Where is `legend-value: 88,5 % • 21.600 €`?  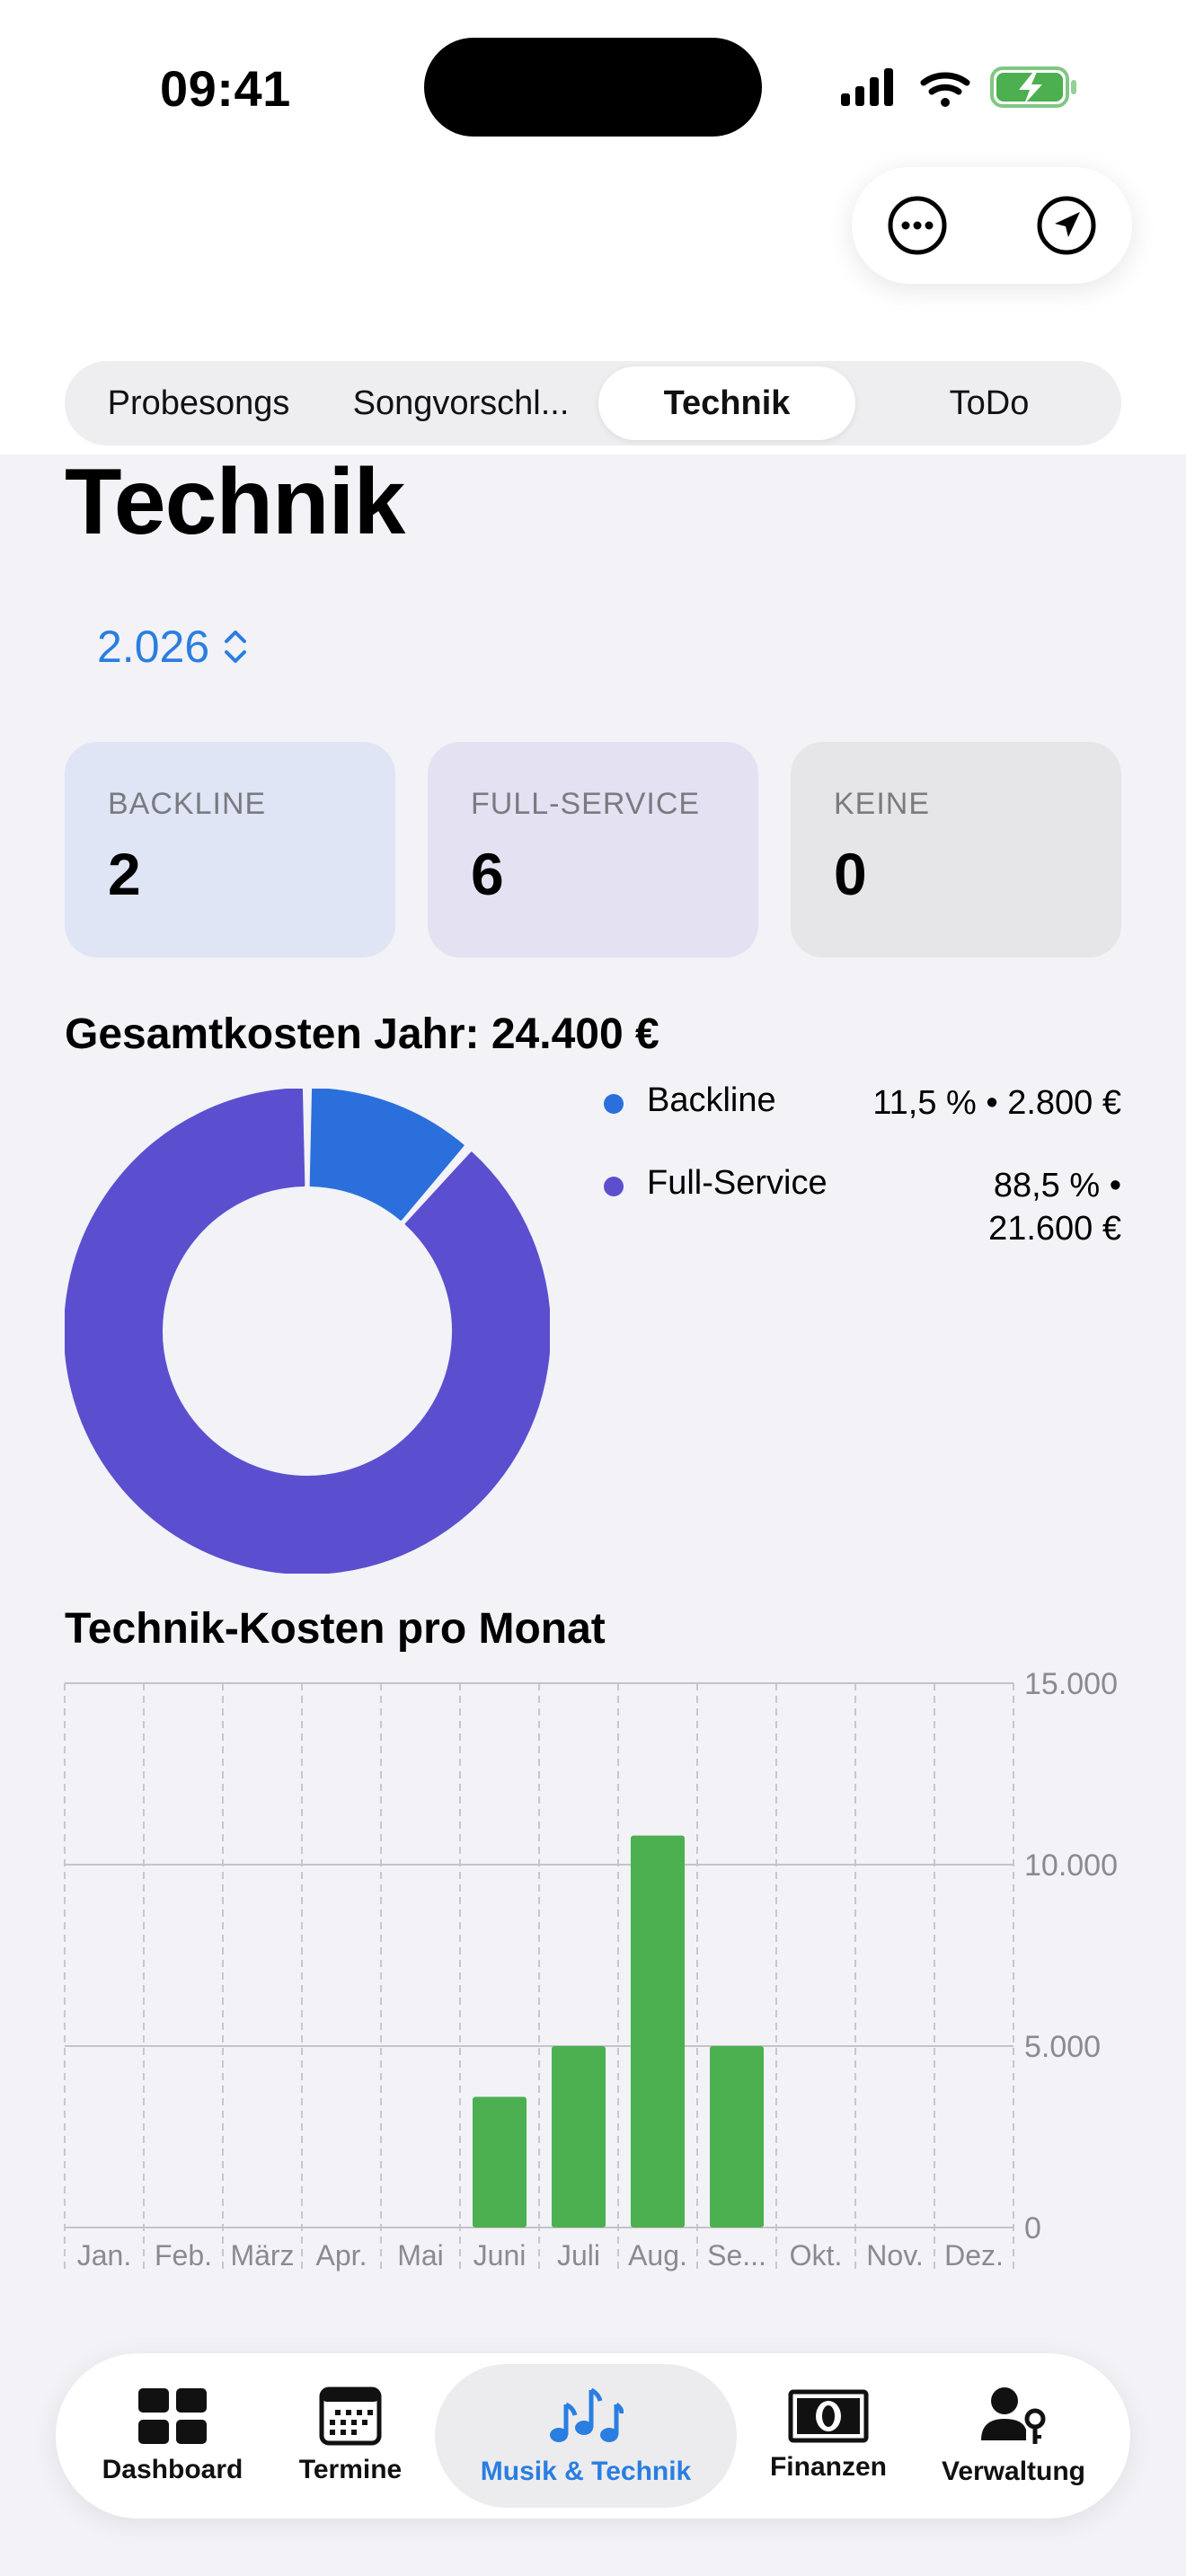
legend-value: 88,5 % • 21.600 € is located at coordinates (1018, 1207).